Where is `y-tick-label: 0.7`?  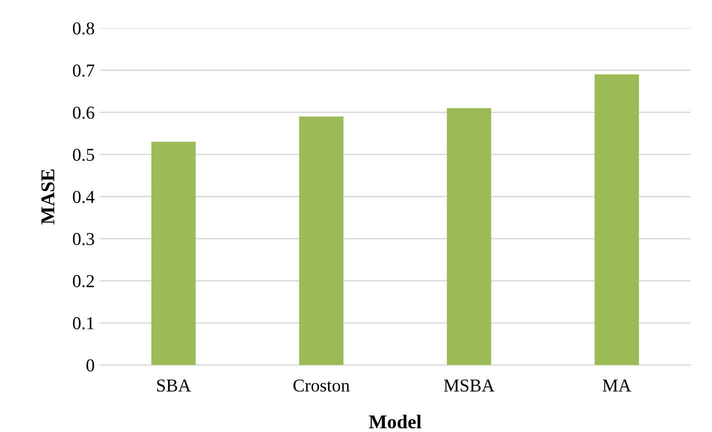
y-tick-label: 0.7 is located at coordinates (83, 70).